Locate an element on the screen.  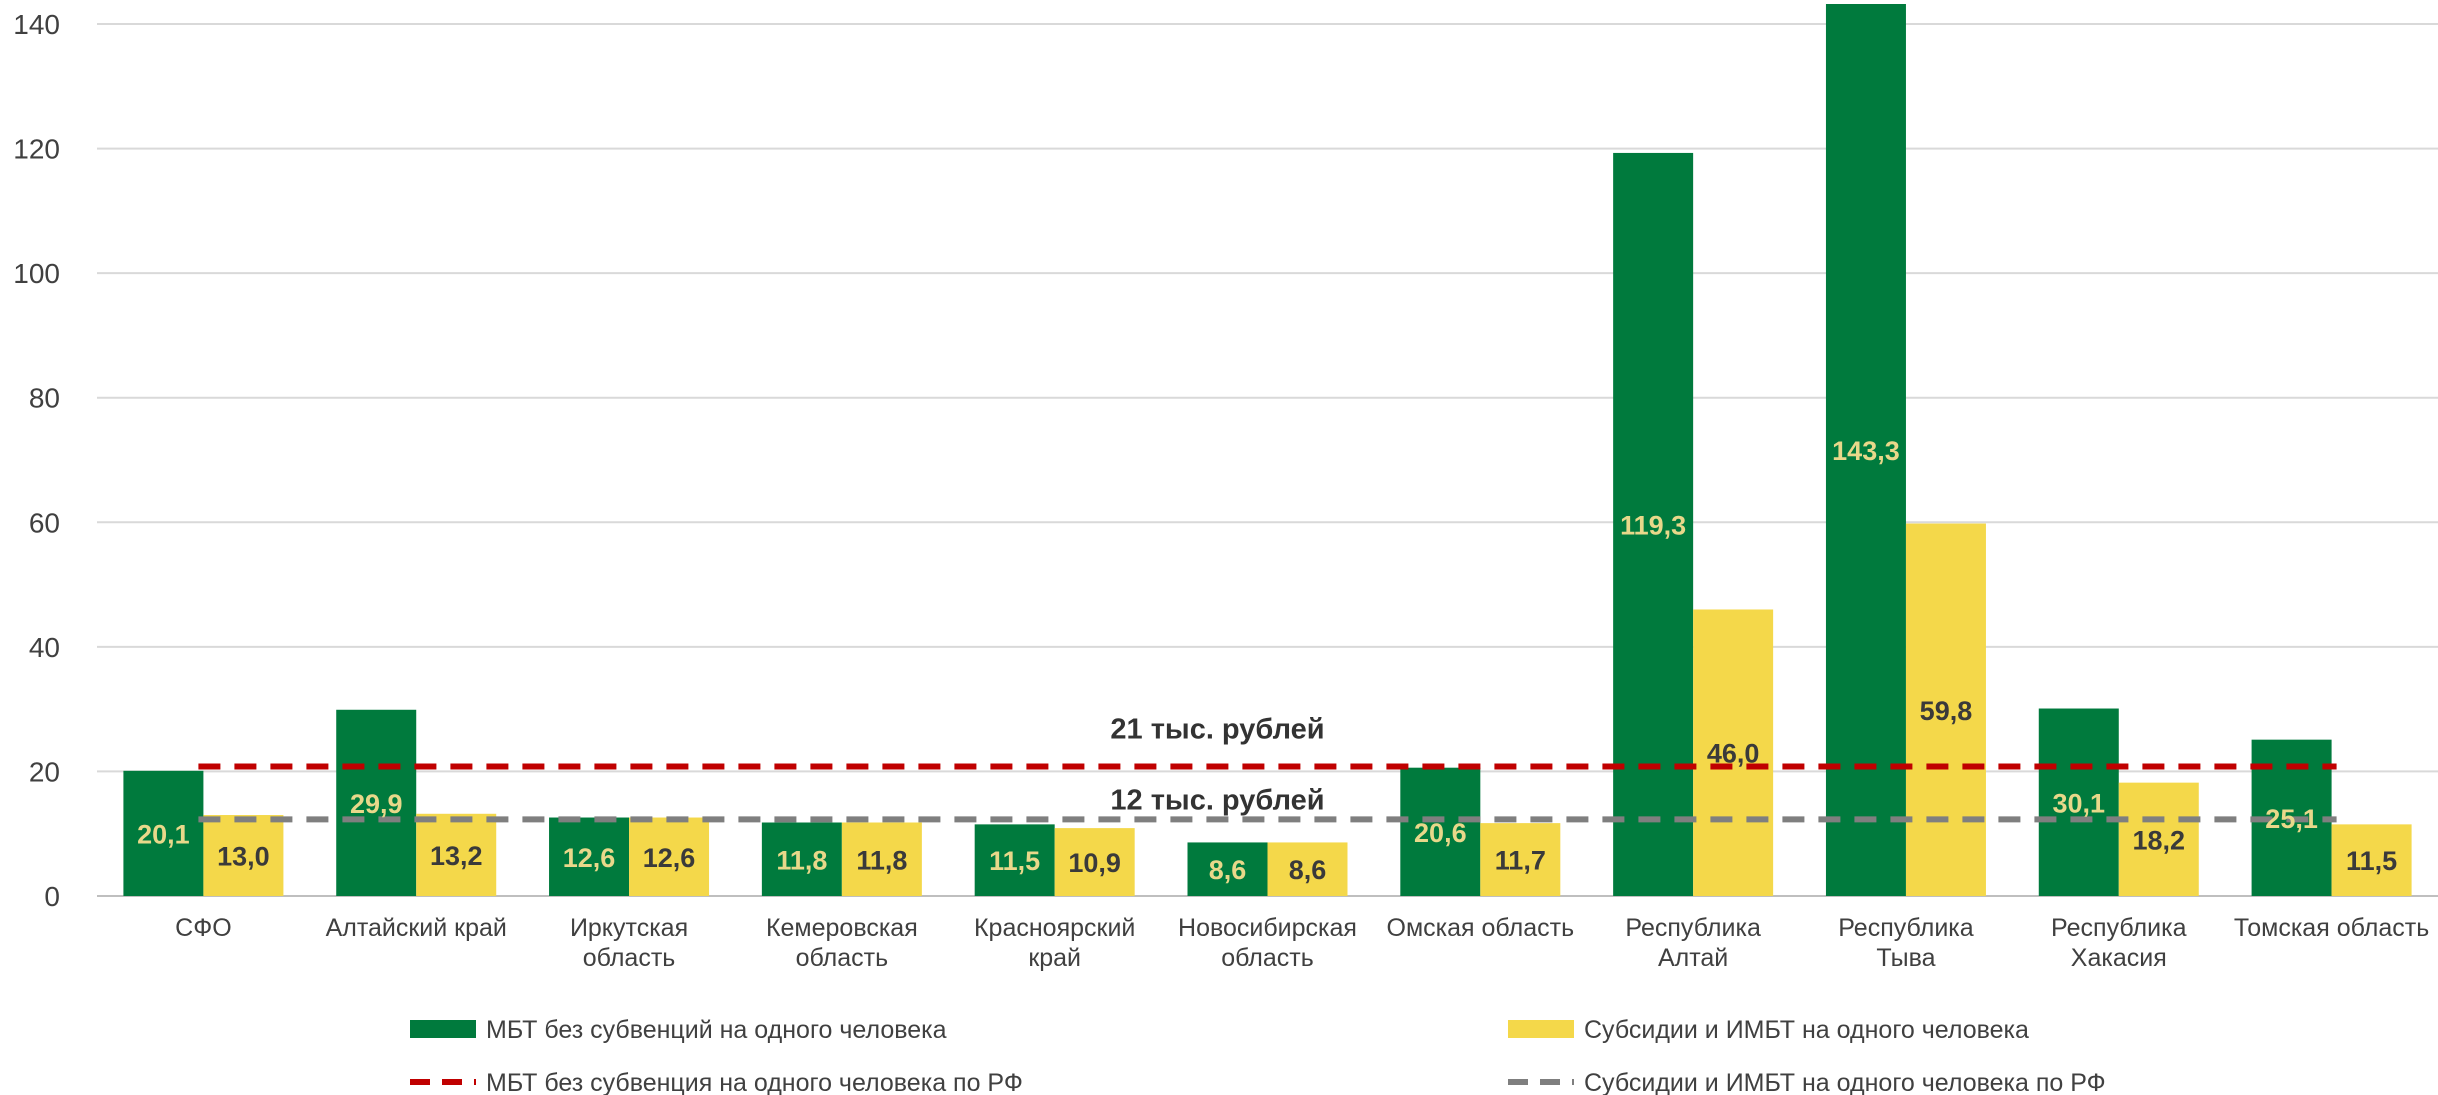
bar-value-label: 29,9 is located at coordinates (376, 804).